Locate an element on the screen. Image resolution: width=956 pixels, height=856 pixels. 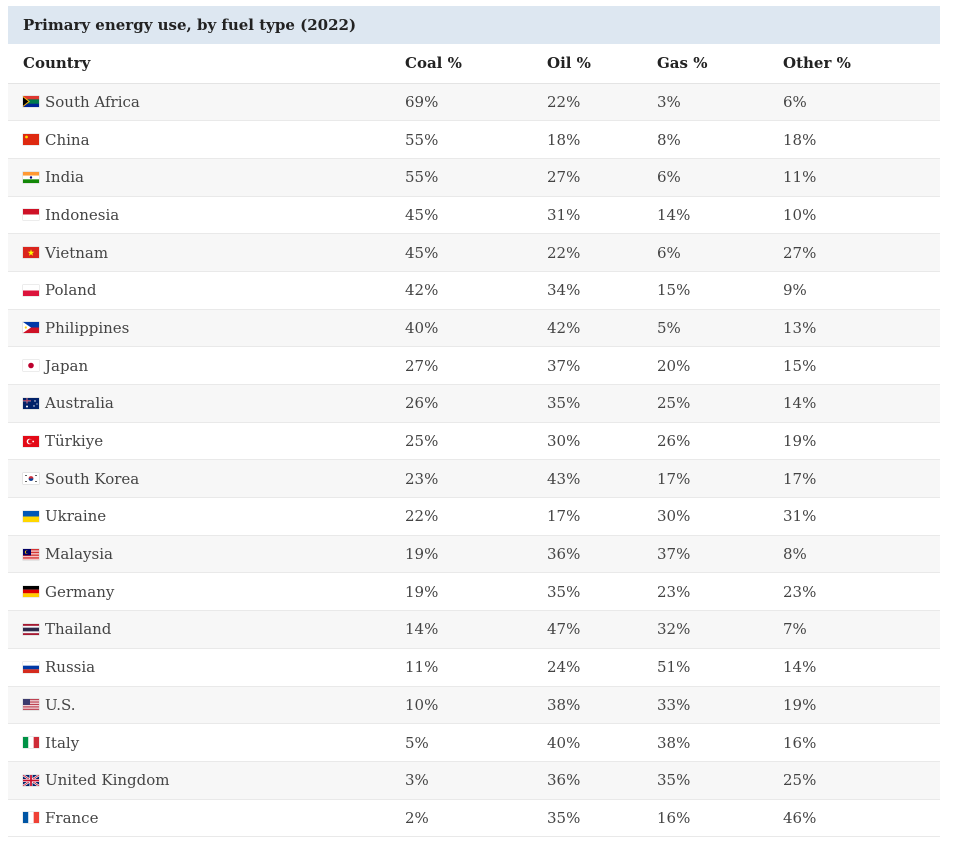
cell-coal: 5% is located at coordinates (476, 742).